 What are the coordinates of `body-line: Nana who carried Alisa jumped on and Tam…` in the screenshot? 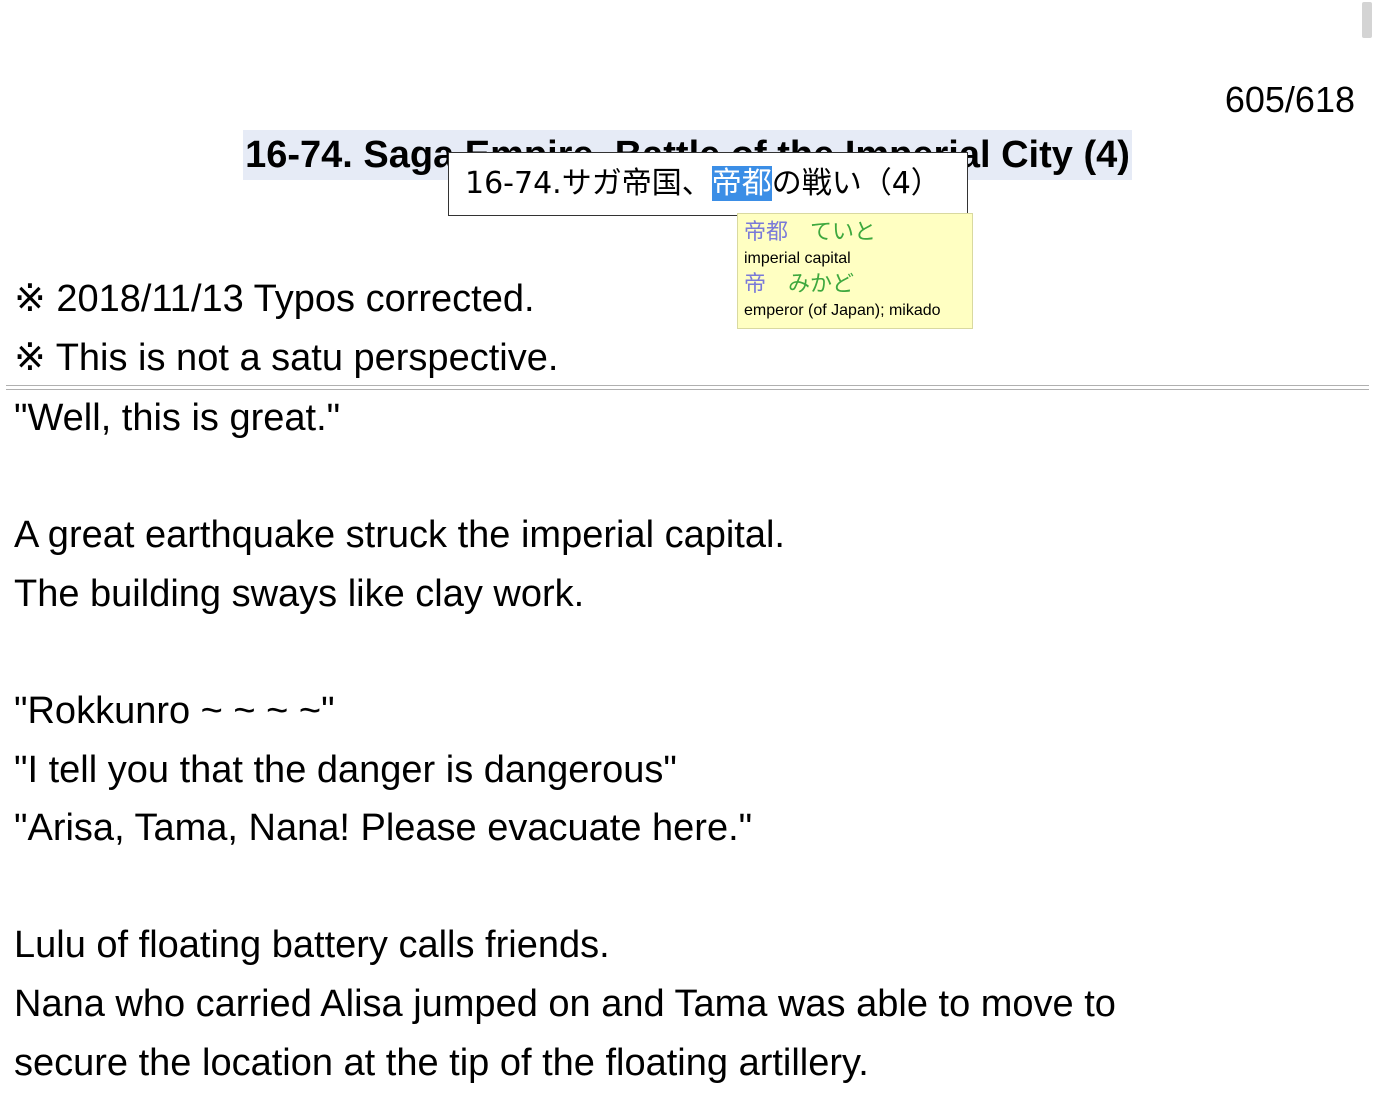 It's located at (565, 1003).